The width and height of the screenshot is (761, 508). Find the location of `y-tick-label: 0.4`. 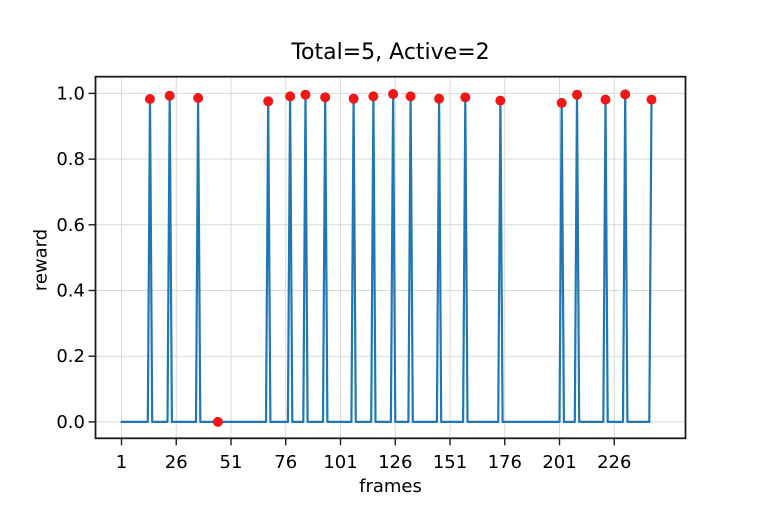

y-tick-label: 0.4 is located at coordinates (70, 291).